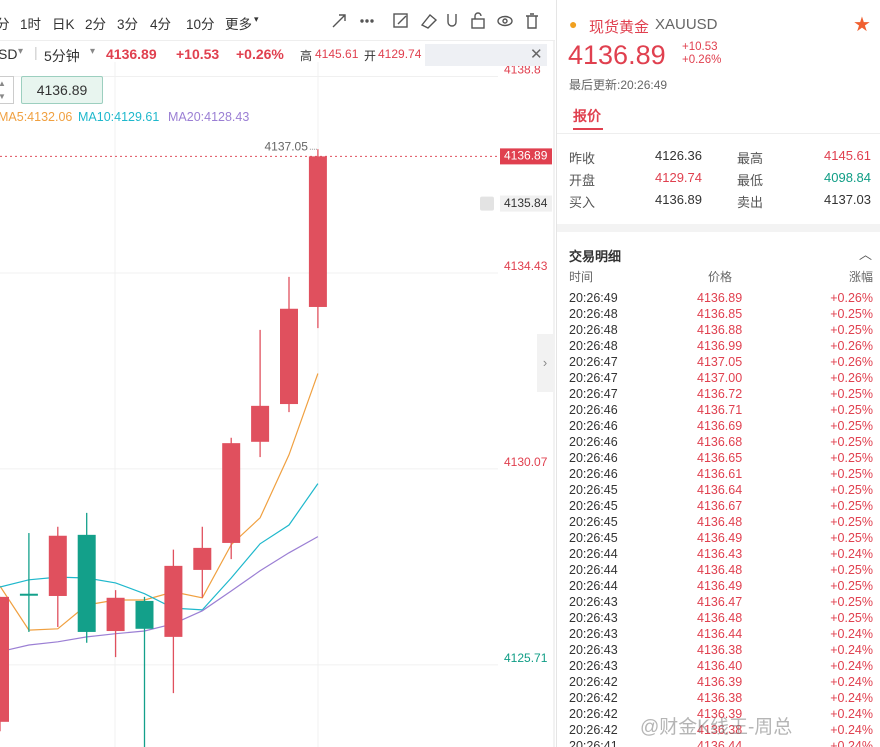 This screenshot has width=880, height=747. I want to click on period-tab: 日K, so click(63, 24).